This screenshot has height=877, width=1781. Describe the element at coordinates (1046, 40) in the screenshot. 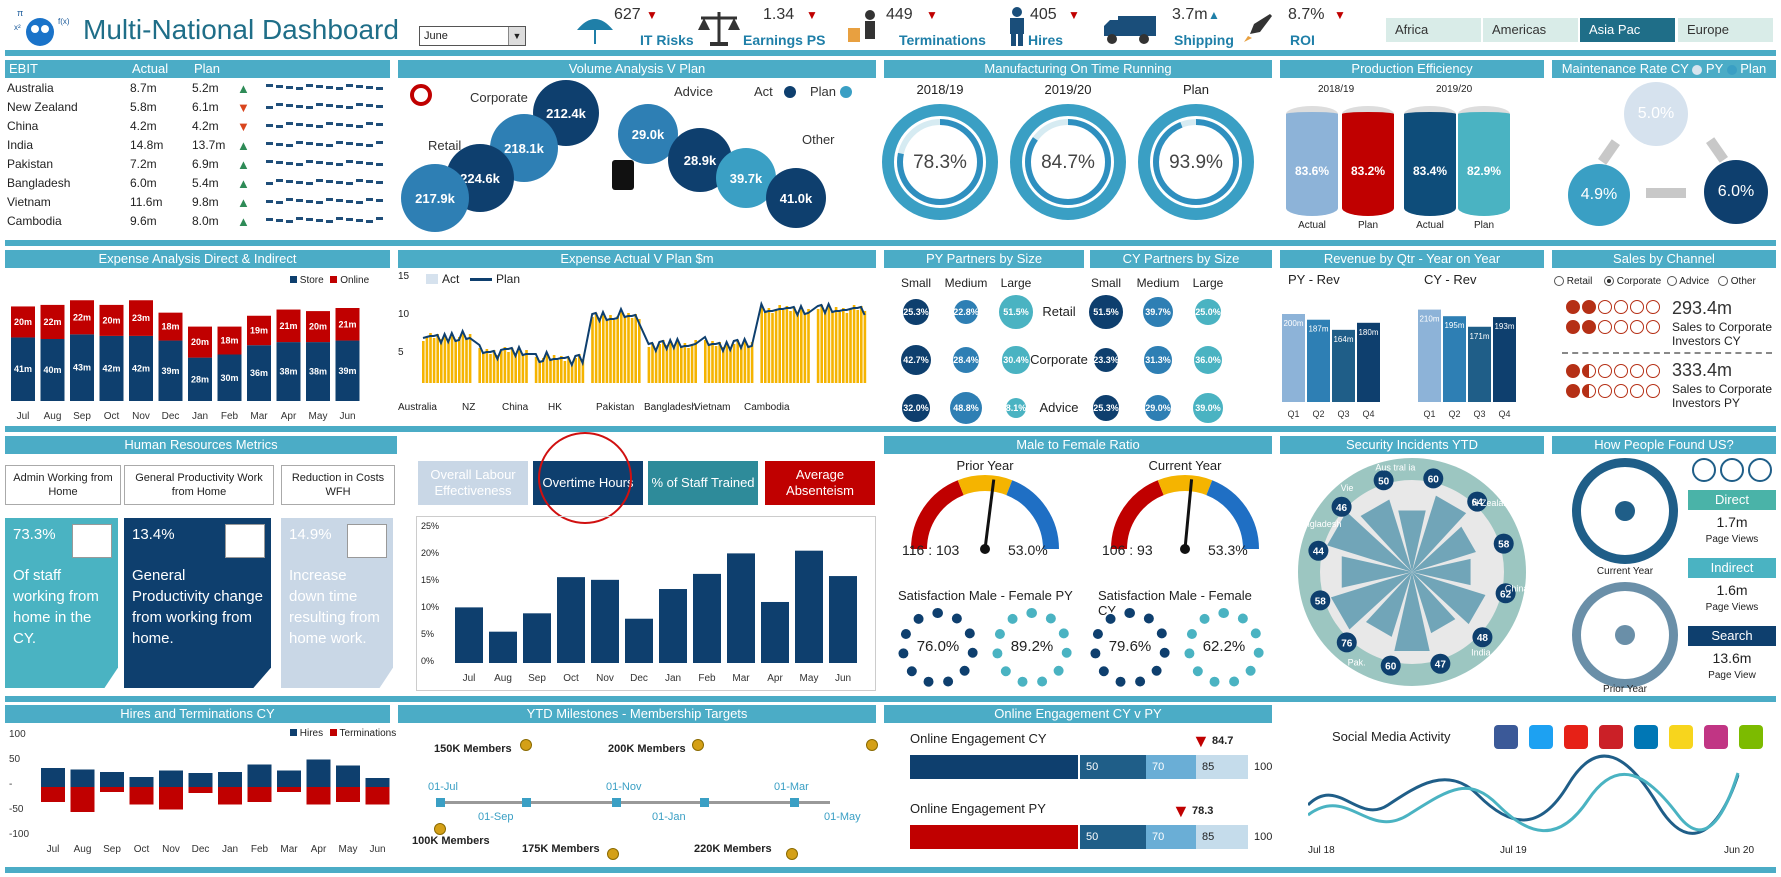

I see `kpi-label: Hires` at that location.